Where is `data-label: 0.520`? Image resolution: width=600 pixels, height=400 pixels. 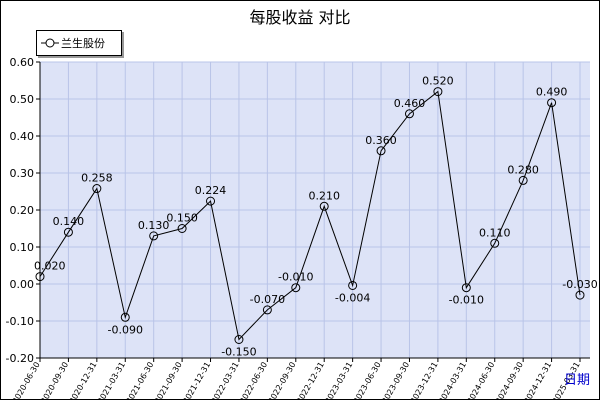
data-label: 0.520 is located at coordinates (438, 81).